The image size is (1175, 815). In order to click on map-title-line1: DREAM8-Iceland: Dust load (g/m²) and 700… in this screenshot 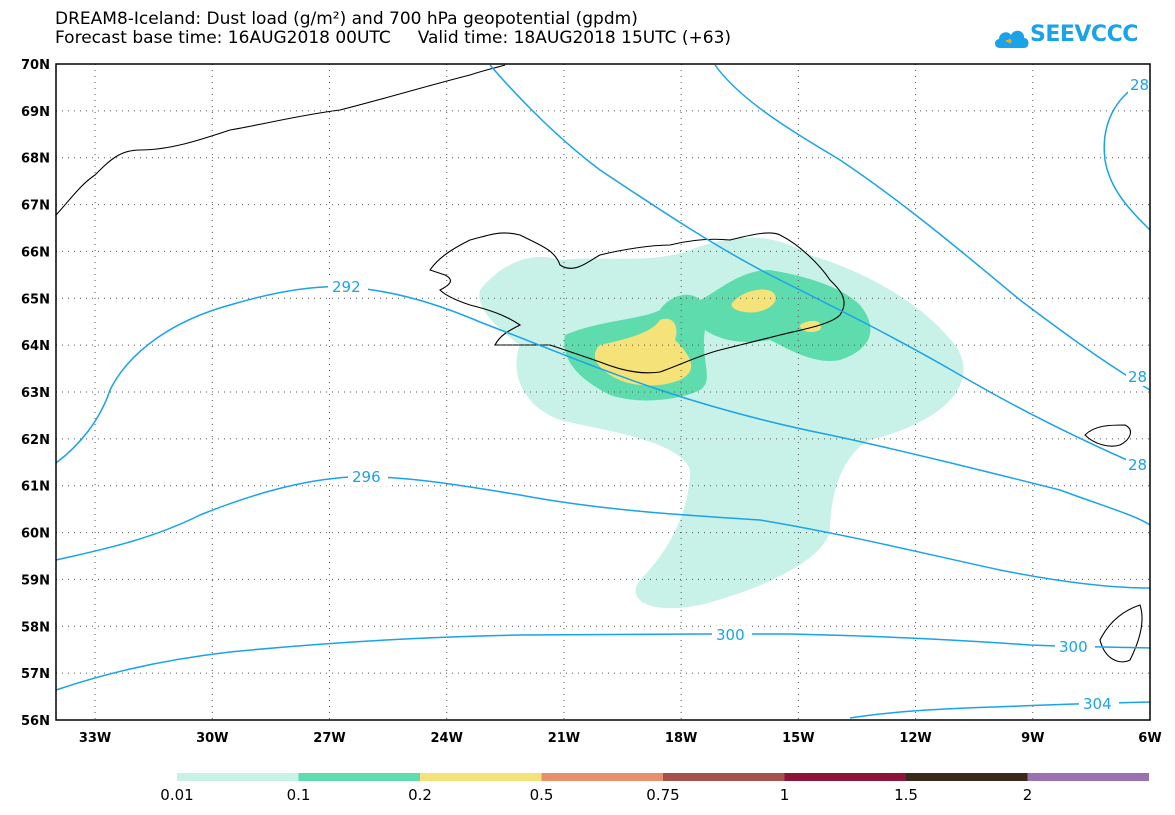, I will do `click(346, 19)`.